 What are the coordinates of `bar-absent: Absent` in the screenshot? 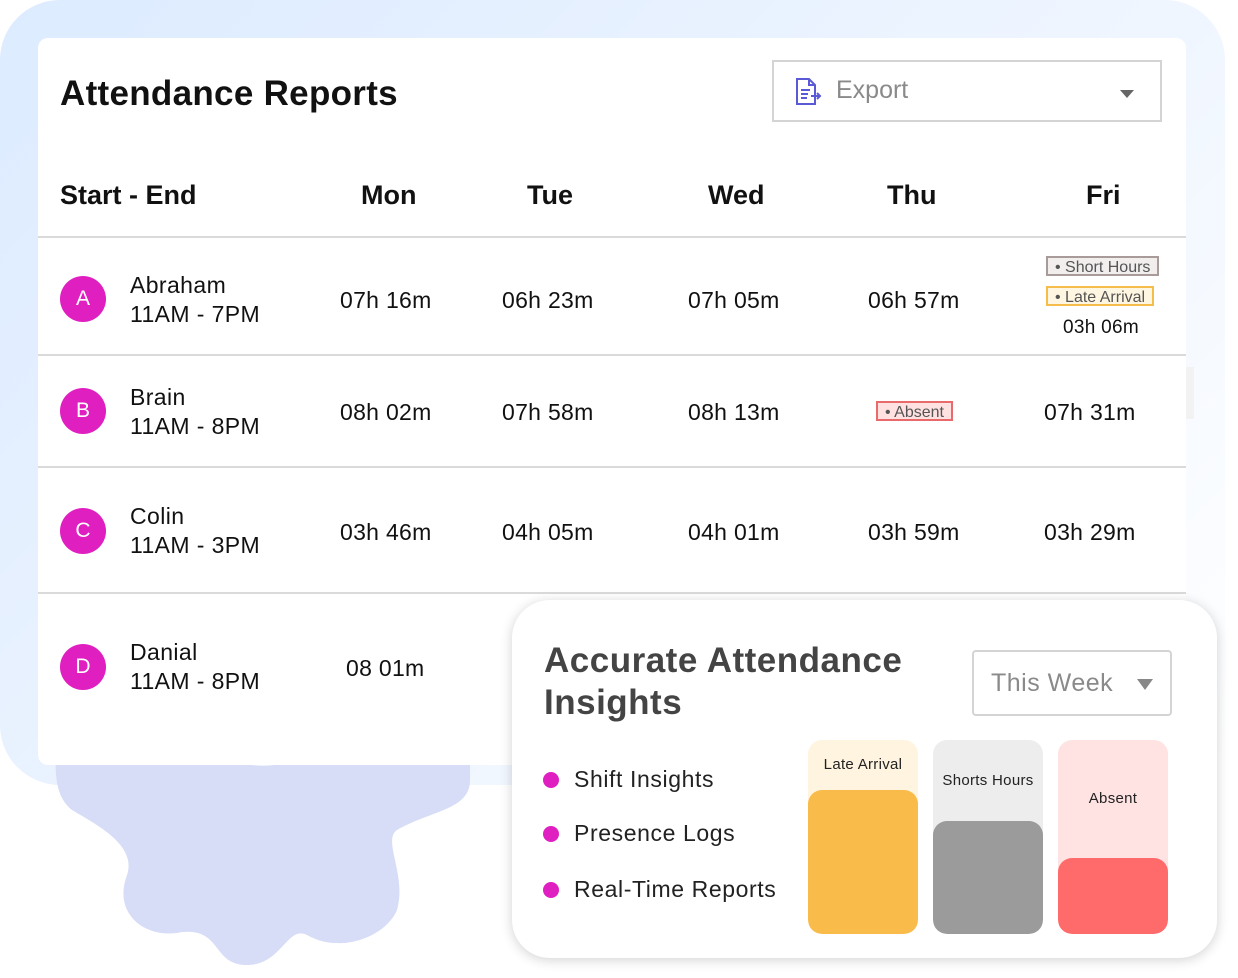 It's located at (1113, 837).